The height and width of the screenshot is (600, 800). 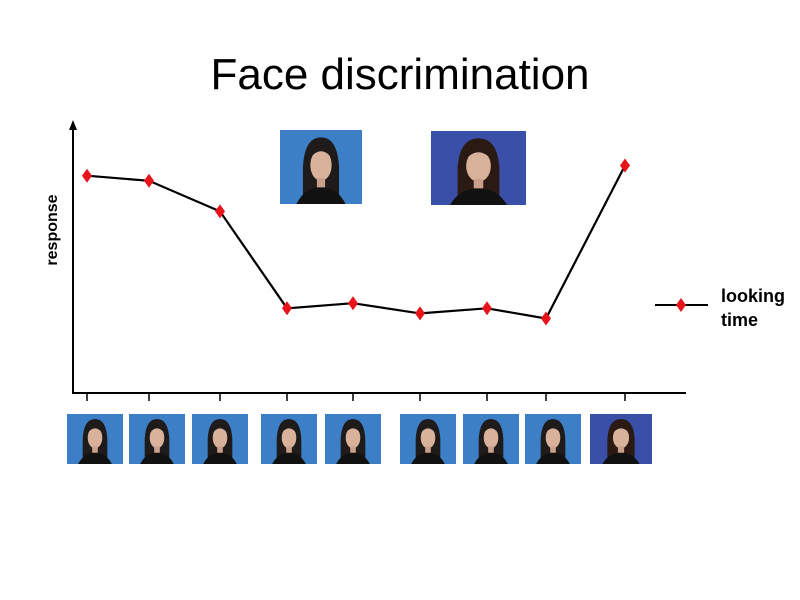 What do you see at coordinates (753, 296) in the screenshot?
I see `legend-label-line1: looking` at bounding box center [753, 296].